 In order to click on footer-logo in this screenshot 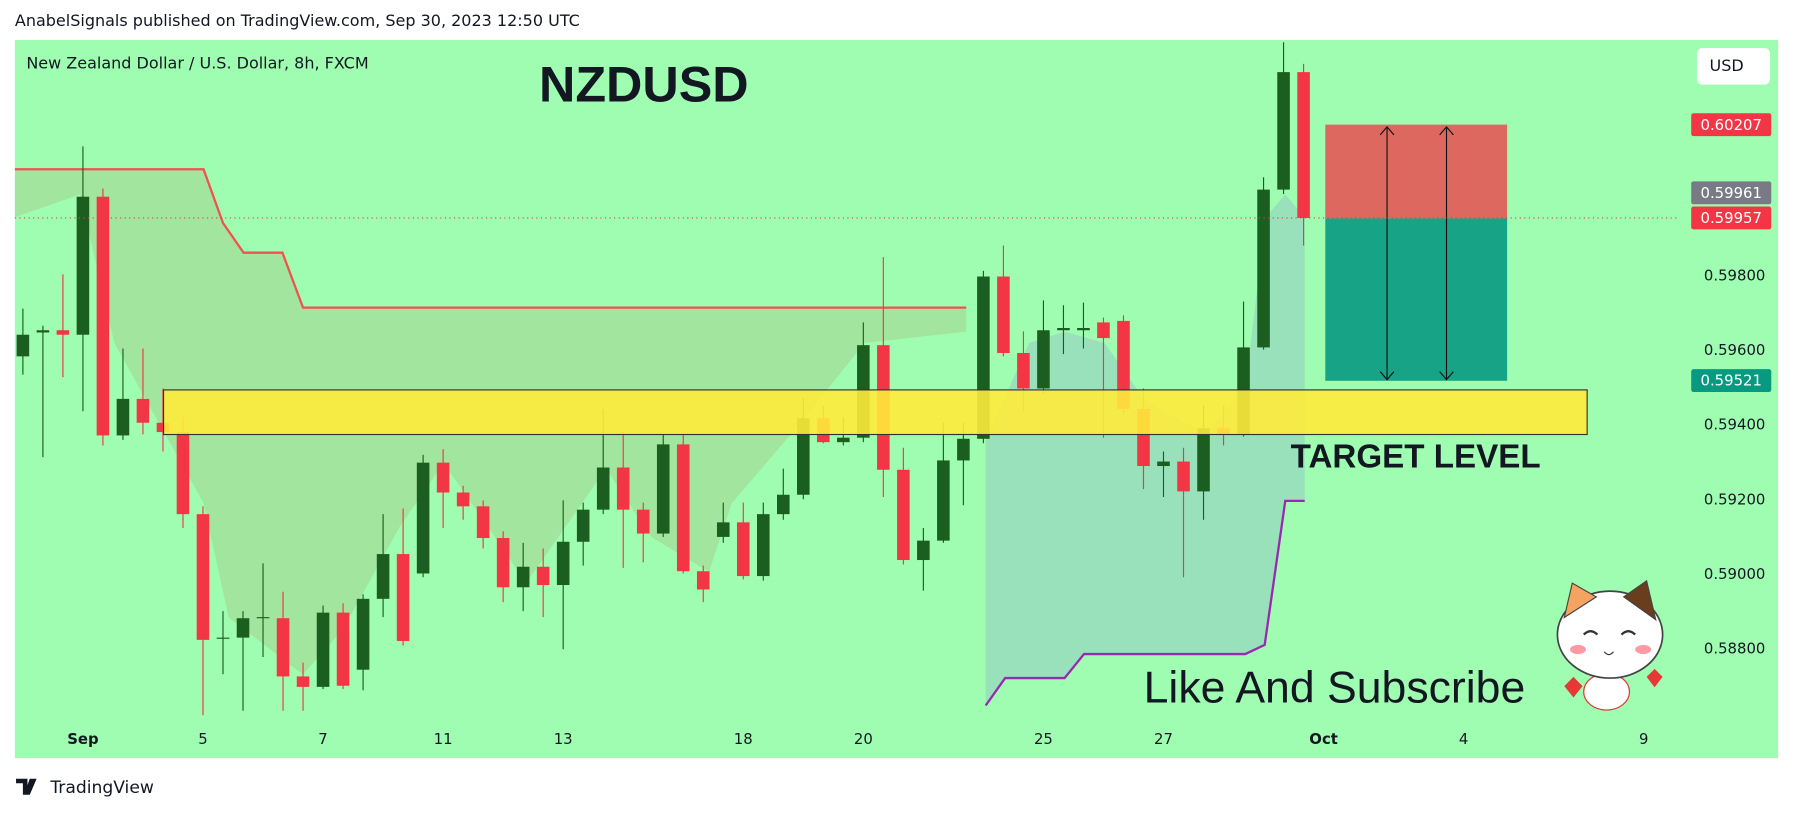, I will do `click(26, 786)`.